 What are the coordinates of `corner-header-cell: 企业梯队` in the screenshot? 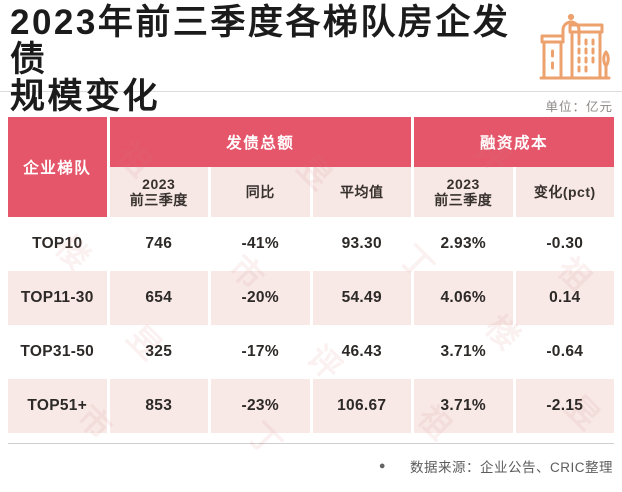 It's located at (57, 167).